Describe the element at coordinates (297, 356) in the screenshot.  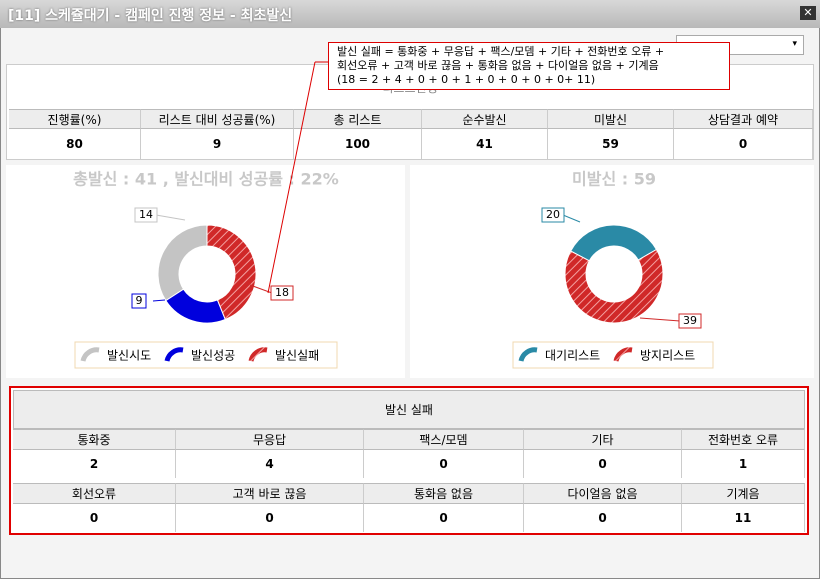
I see `legend-label: 발신실패` at that location.